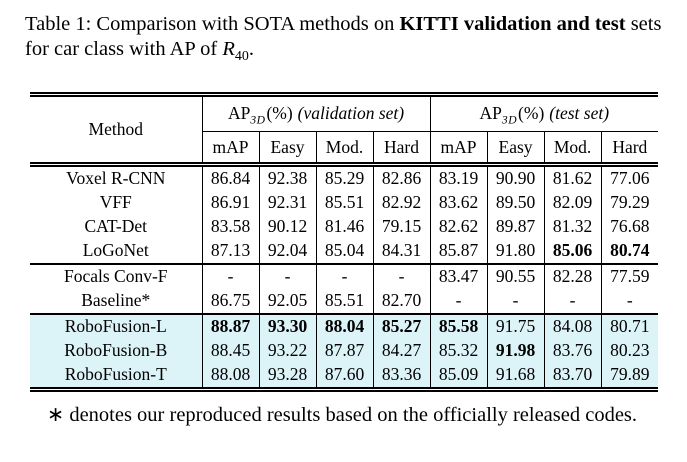 This screenshot has height=462, width=687. I want to click on caption-text: ., so click(251, 49).